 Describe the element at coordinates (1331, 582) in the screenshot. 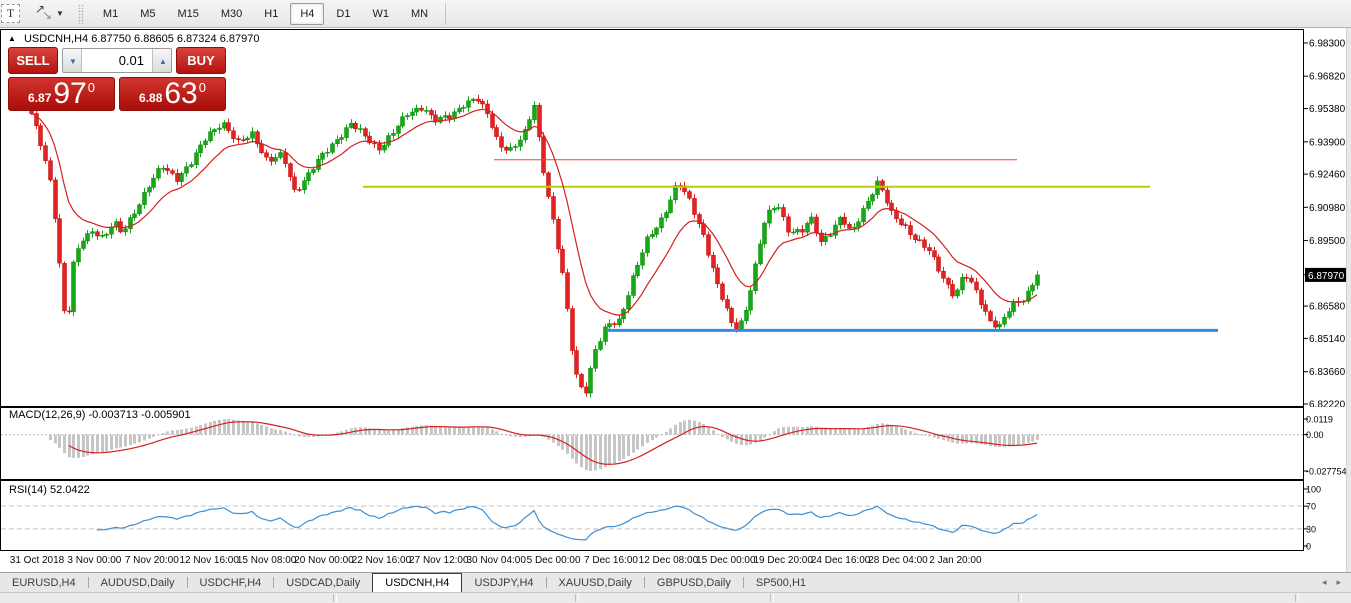

I see `tab-scroll-arrows: ◂ ▸` at that location.